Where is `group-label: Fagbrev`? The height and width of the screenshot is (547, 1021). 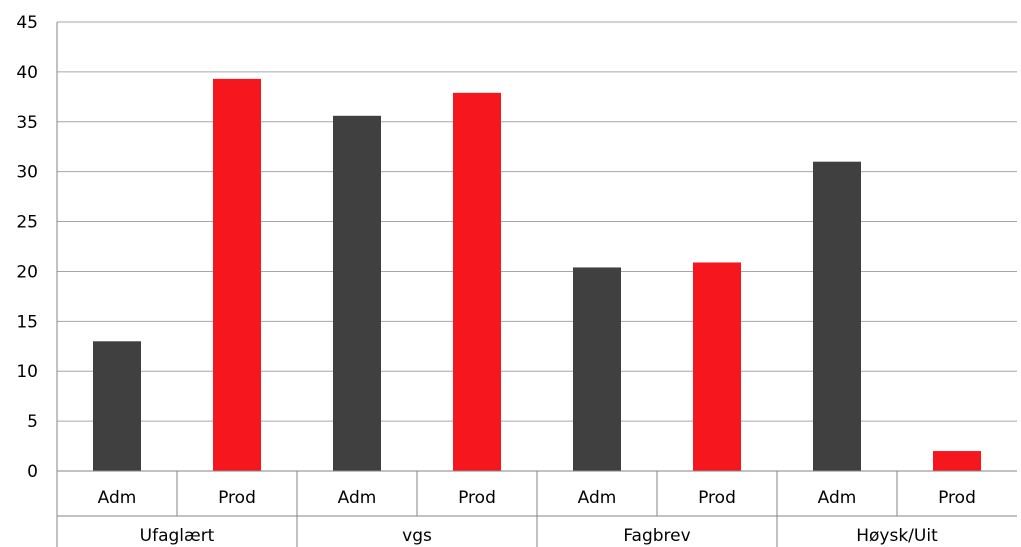 group-label: Fagbrev is located at coordinates (656, 536).